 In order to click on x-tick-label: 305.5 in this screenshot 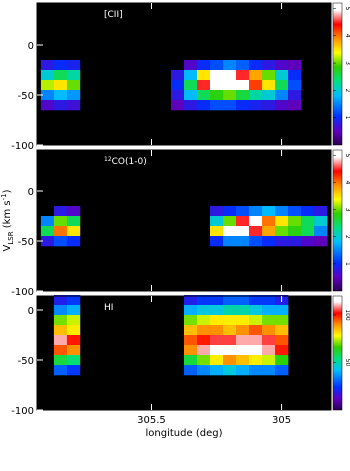, I will do `click(151, 420)`.